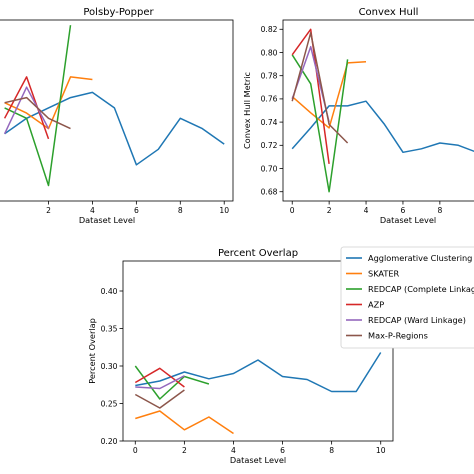 The height and width of the screenshot is (474, 474). Describe the element at coordinates (269, 29) in the screenshot. I see `convex-hull-ytick-label: 0.82` at that location.